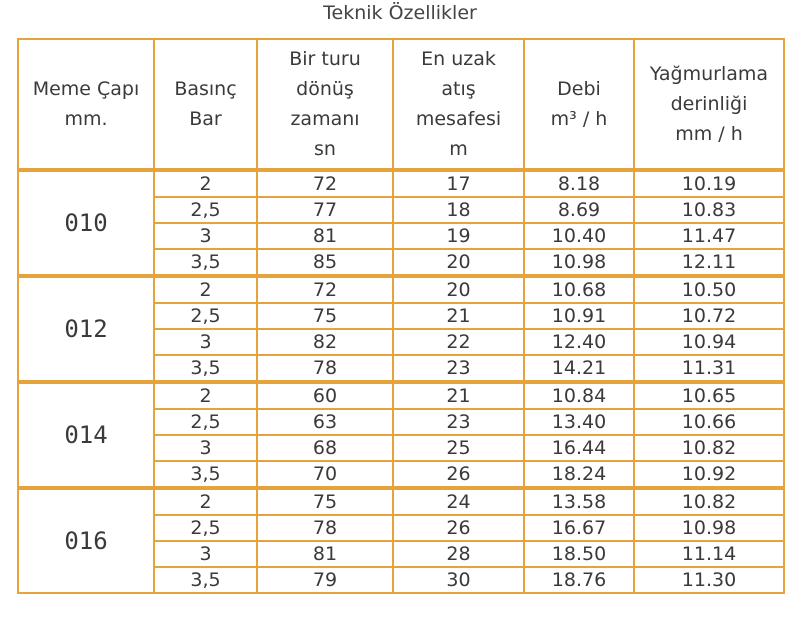 This screenshot has width=800, height=640. I want to click on header-line: derinliği, so click(709, 104).